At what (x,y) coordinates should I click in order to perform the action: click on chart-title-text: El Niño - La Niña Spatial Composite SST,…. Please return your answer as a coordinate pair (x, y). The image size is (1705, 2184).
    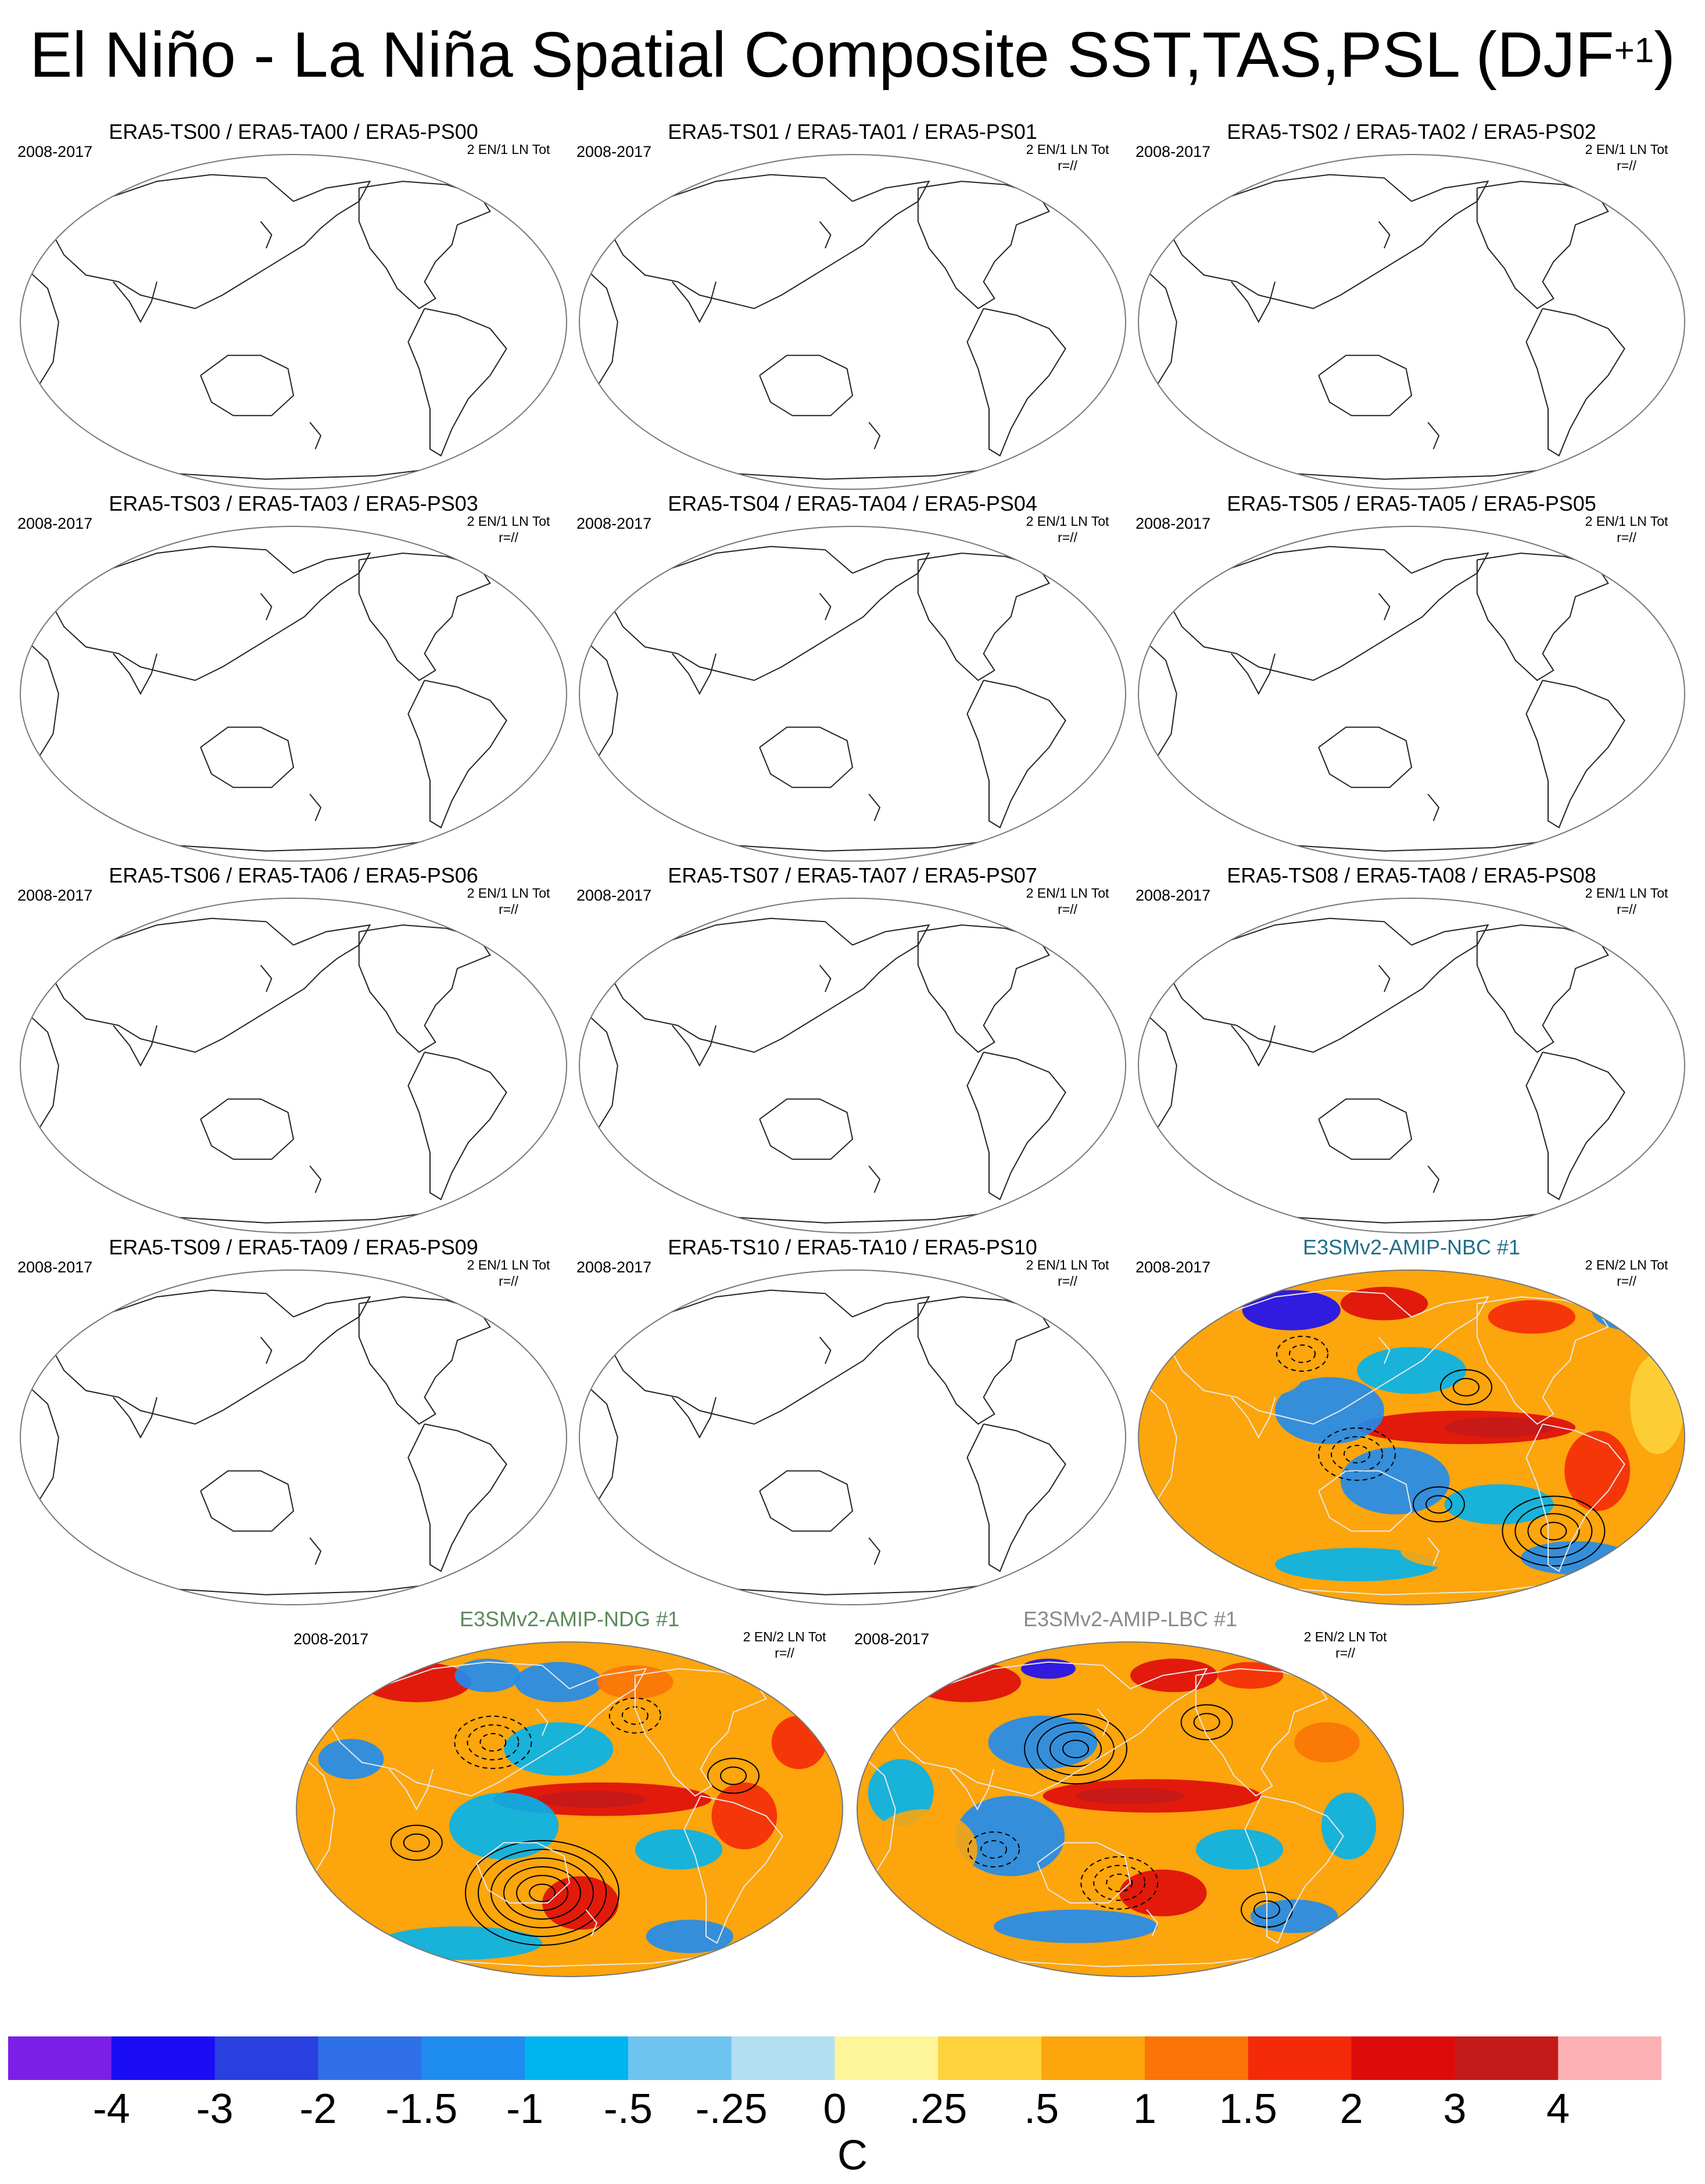
    Looking at the image, I should click on (822, 55).